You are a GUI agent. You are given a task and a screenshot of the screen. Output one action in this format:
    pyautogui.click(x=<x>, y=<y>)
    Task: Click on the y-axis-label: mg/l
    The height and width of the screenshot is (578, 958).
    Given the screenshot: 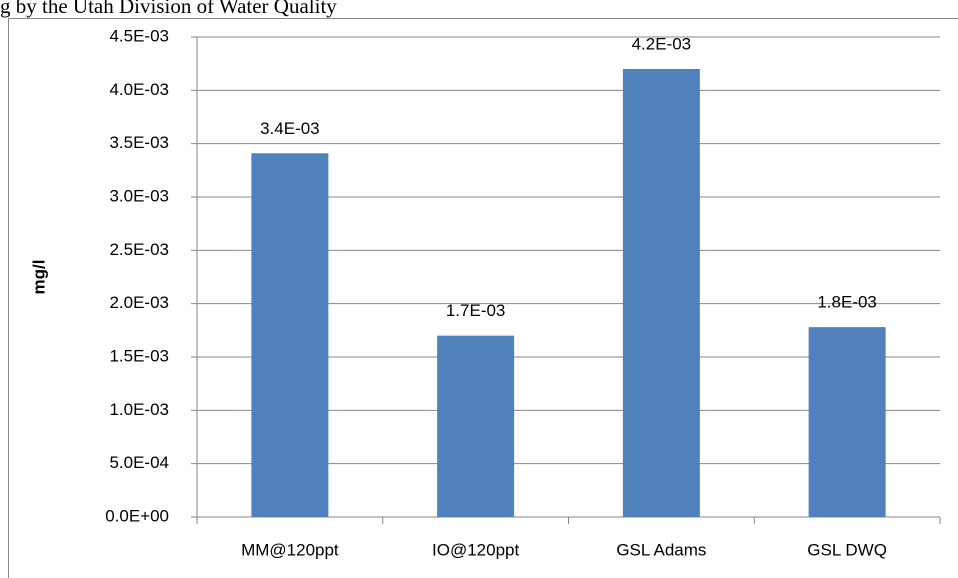 What is the action you would take?
    pyautogui.click(x=38, y=277)
    